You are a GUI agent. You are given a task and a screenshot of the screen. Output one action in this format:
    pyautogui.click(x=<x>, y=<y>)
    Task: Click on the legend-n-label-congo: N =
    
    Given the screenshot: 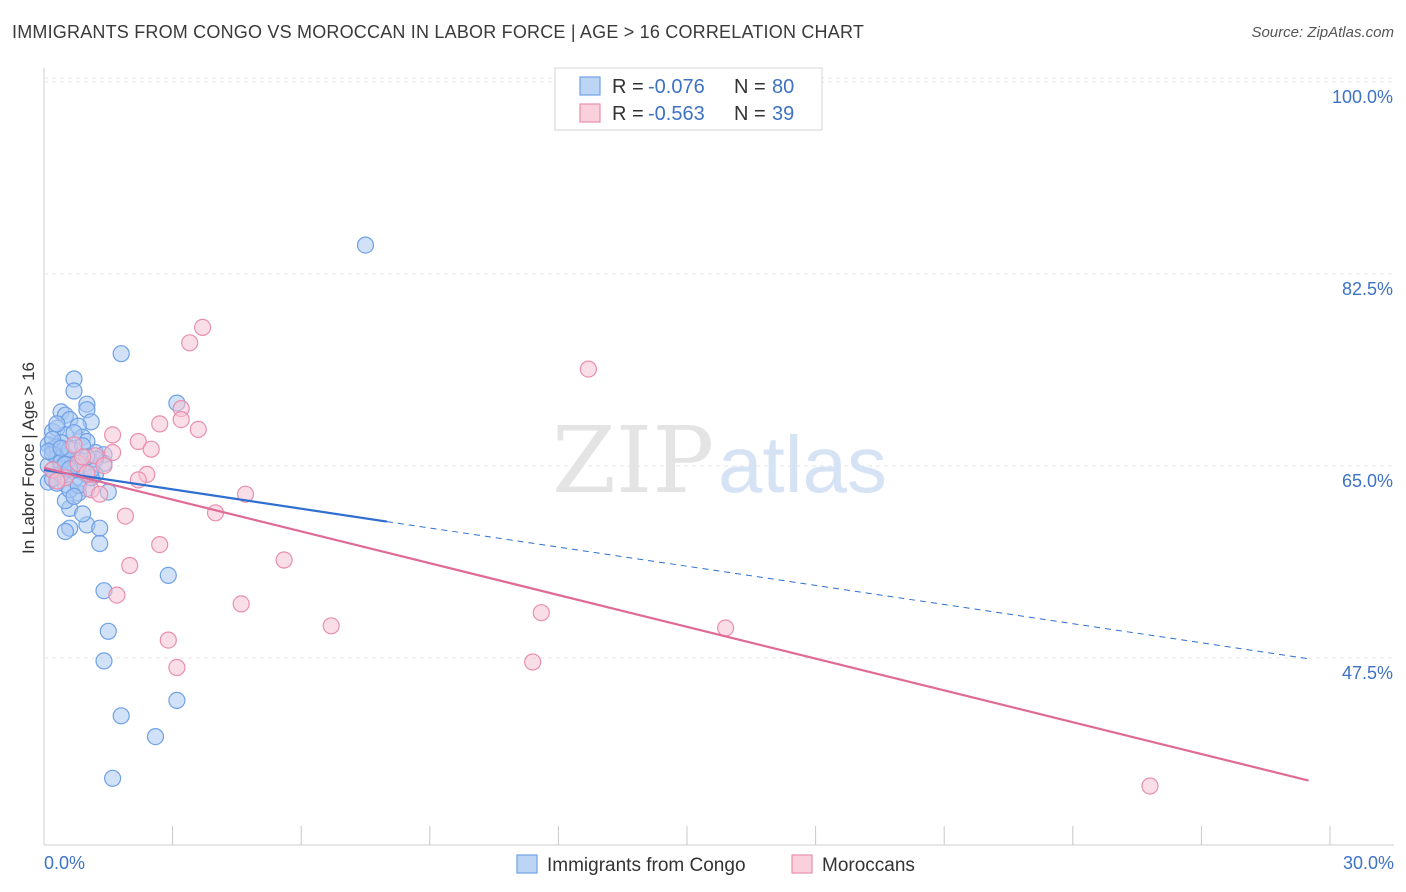 What is the action you would take?
    pyautogui.click(x=752, y=87)
    